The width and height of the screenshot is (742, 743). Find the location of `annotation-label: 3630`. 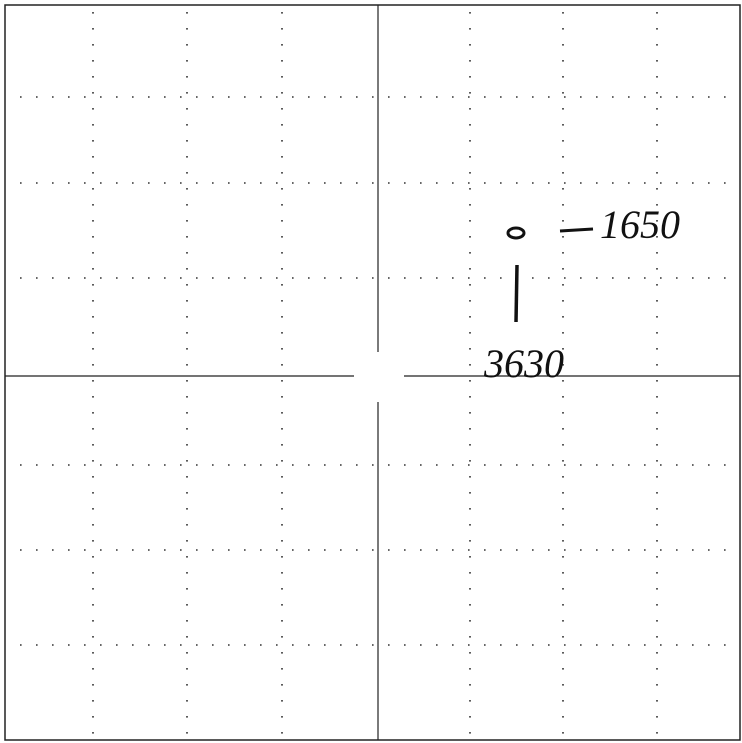

annotation-label: 3630 is located at coordinates (523, 363).